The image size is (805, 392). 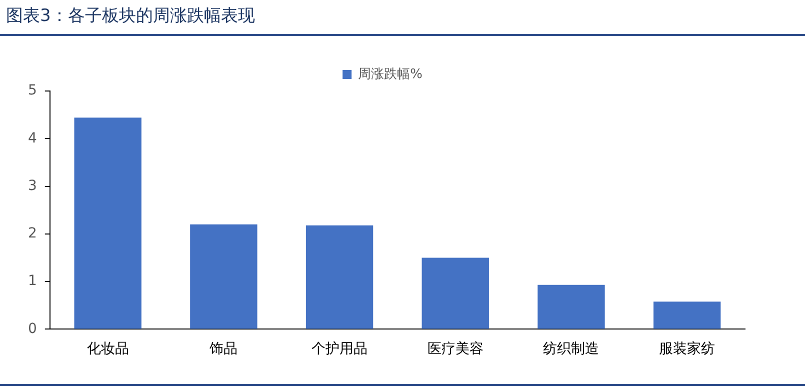 I want to click on x-tick-label: 服装家纺, so click(x=687, y=349).